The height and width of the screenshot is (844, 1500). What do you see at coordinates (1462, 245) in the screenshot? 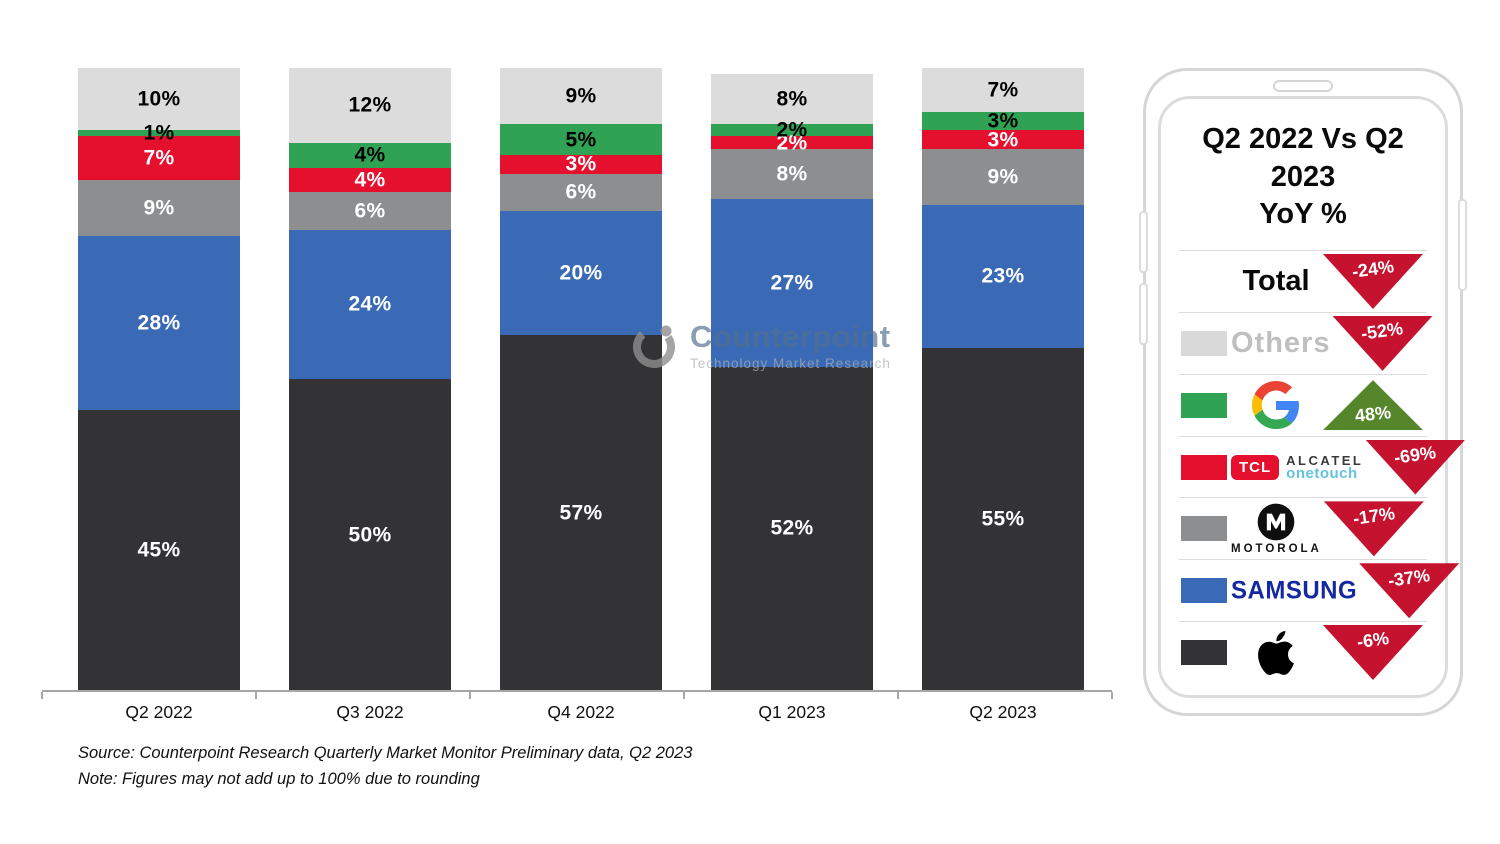
I see `phone-power-button` at bounding box center [1462, 245].